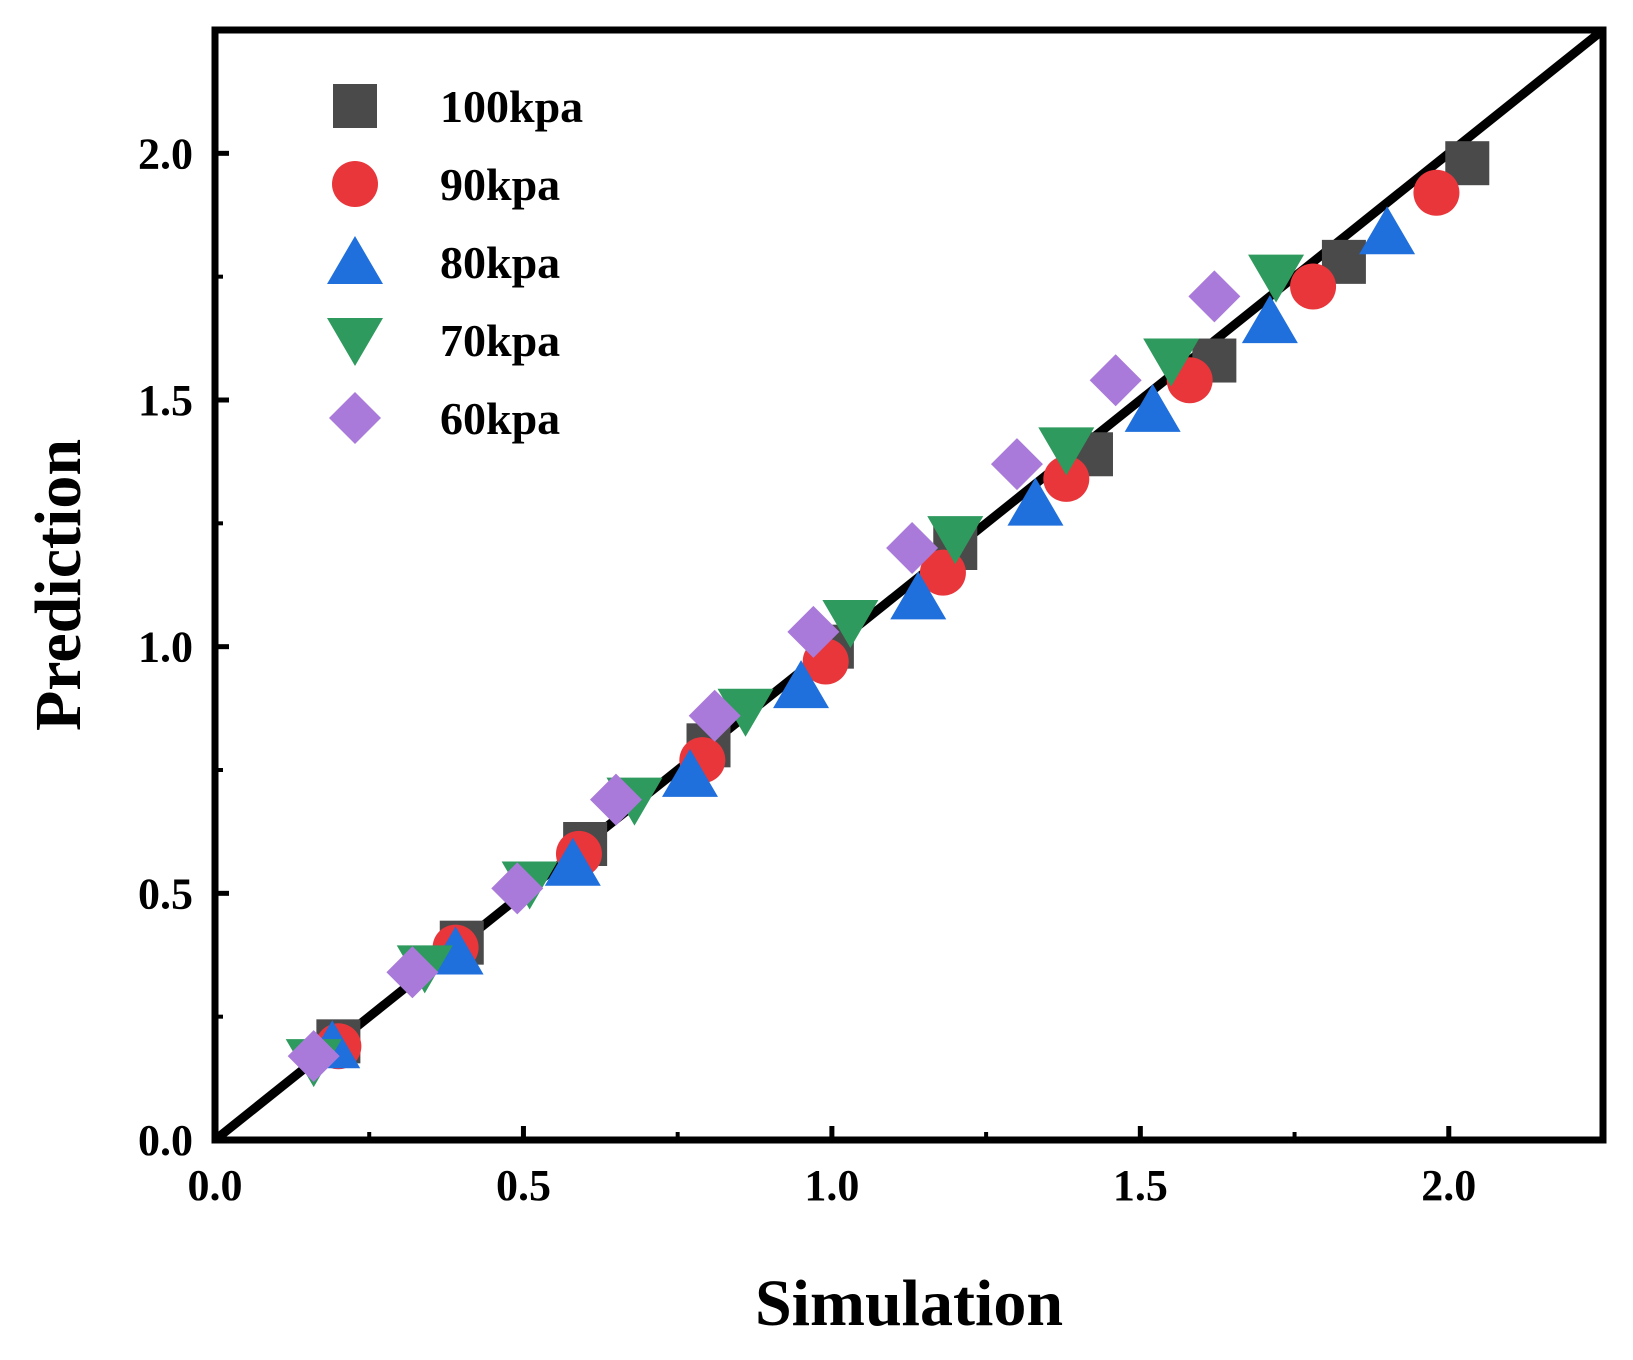 The image size is (1633, 1360). I want to click on y-tick-label: 2.0, so click(165, 153).